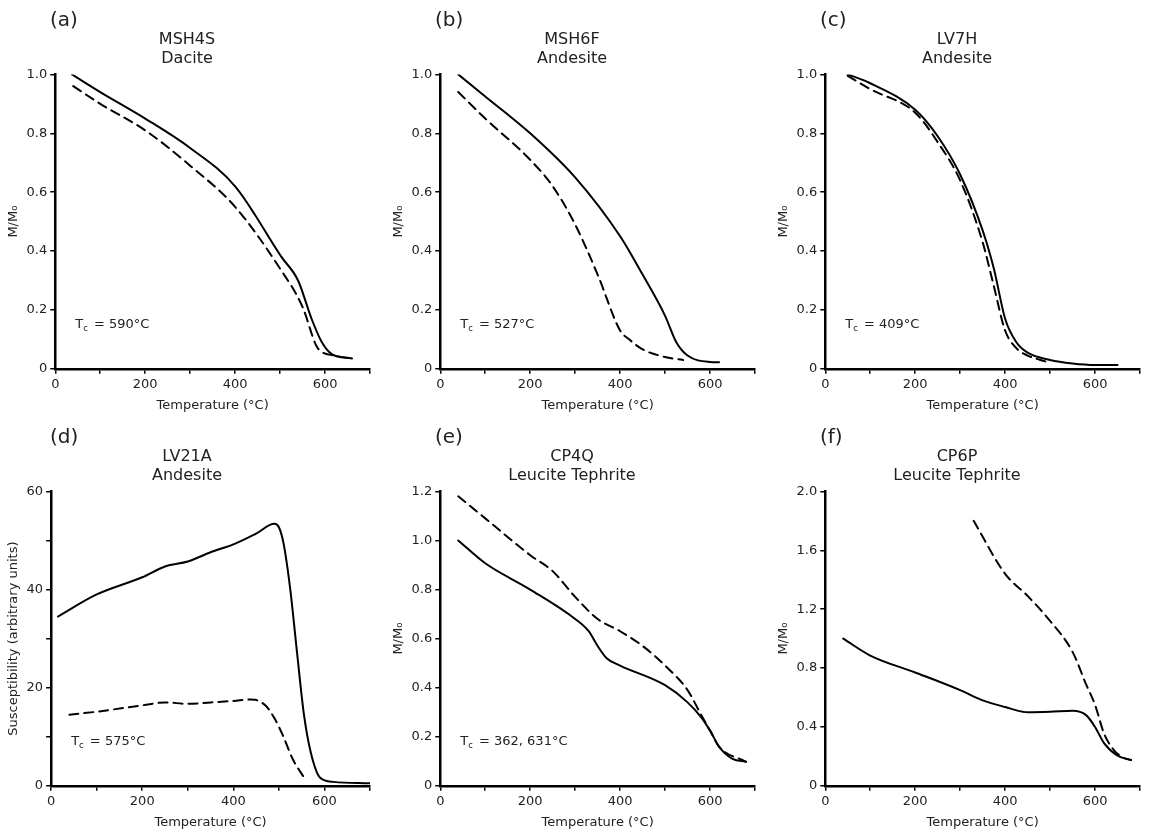 Image resolution: width=1154 pixels, height=834 pixels. Describe the element at coordinates (833, 19) in the screenshot. I see `text: (c)` at that location.